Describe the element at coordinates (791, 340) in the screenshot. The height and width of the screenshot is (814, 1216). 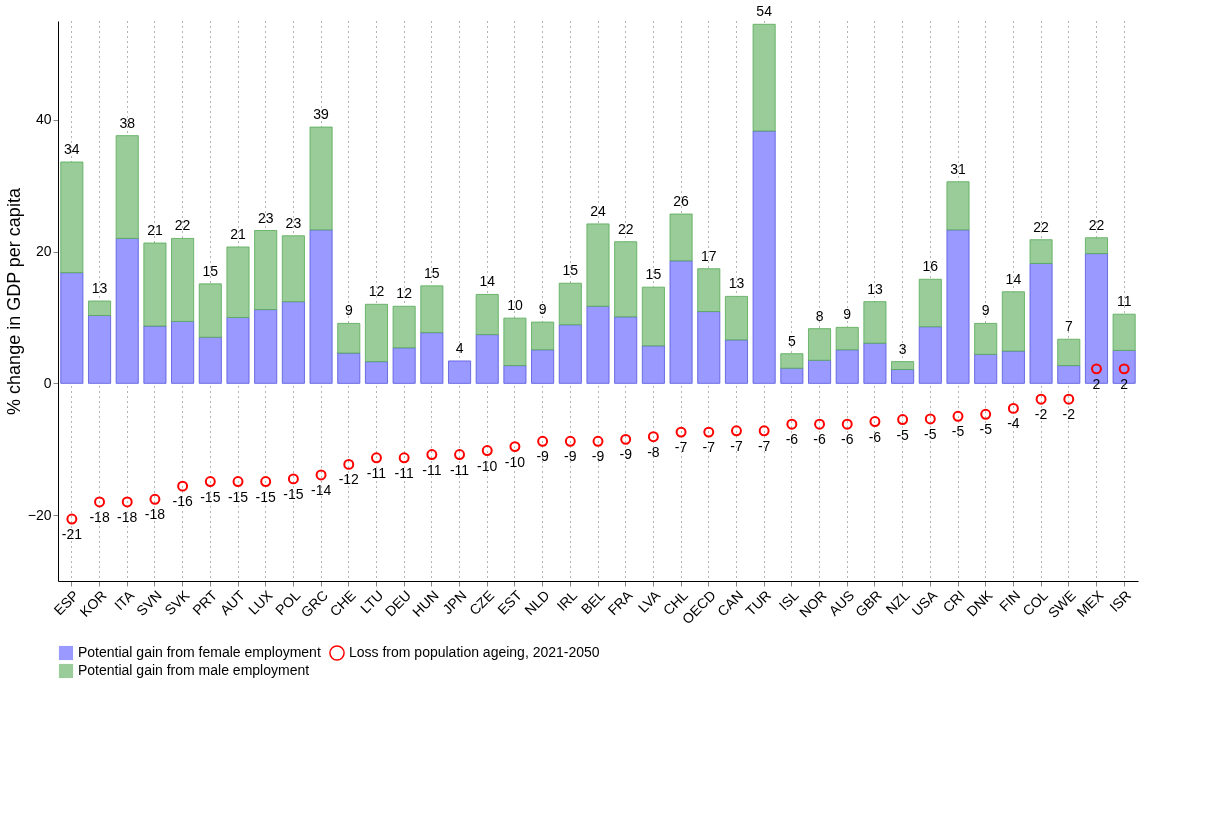
I see `total-label: 5` at that location.